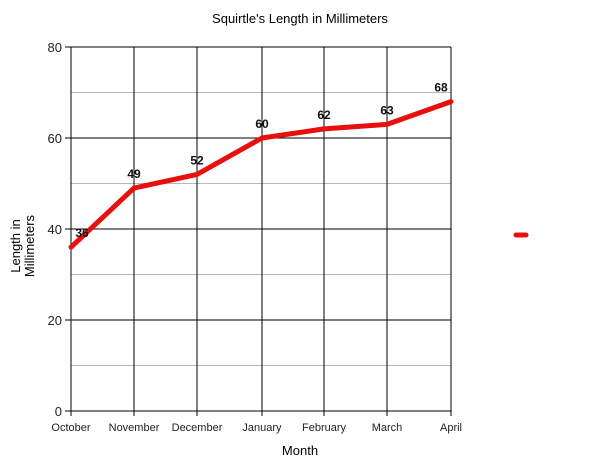 The height and width of the screenshot is (463, 600). Describe the element at coordinates (197, 160) in the screenshot. I see `data-label: 52` at that location.